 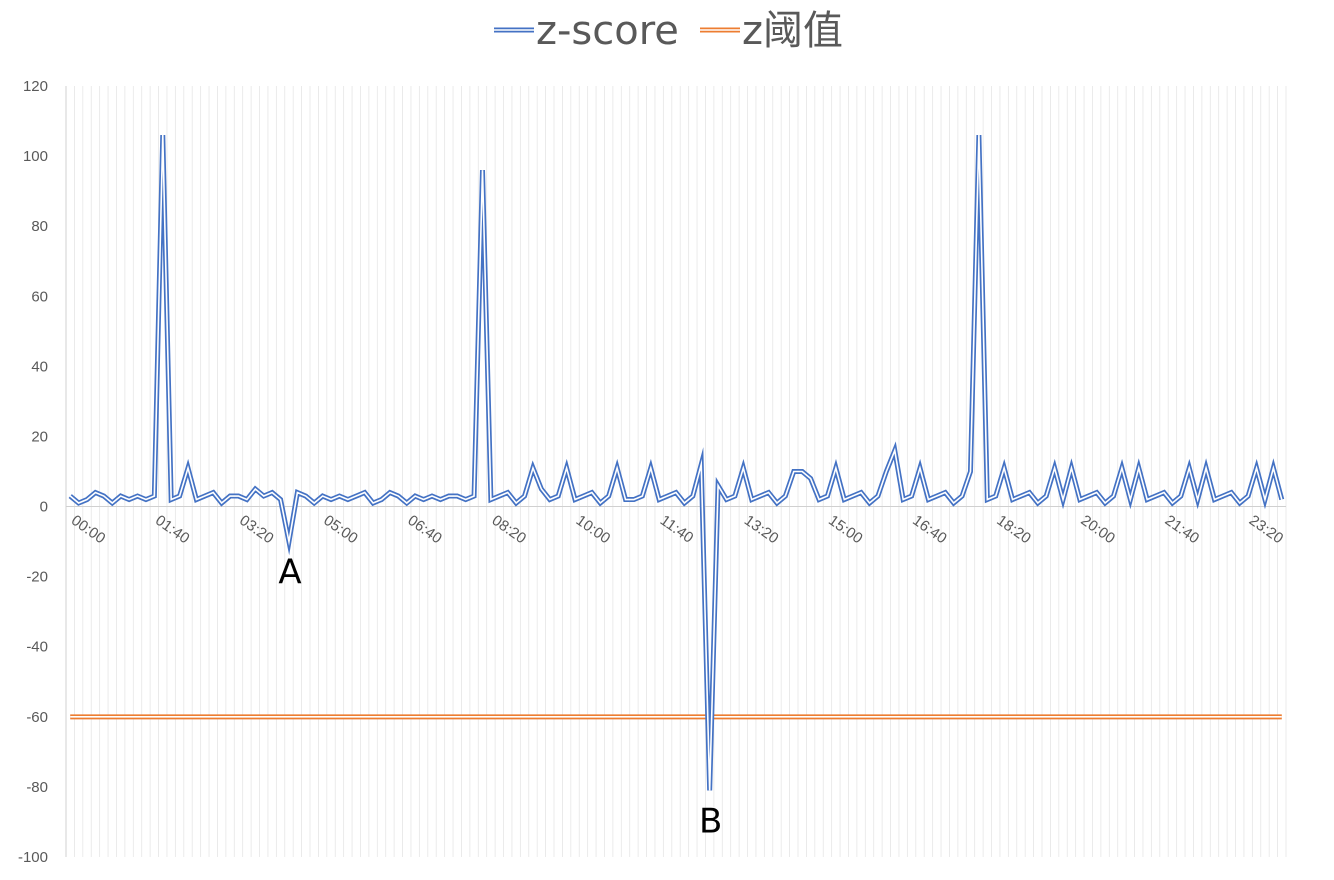 I want to click on y-tick-label: 0, so click(x=44, y=507).